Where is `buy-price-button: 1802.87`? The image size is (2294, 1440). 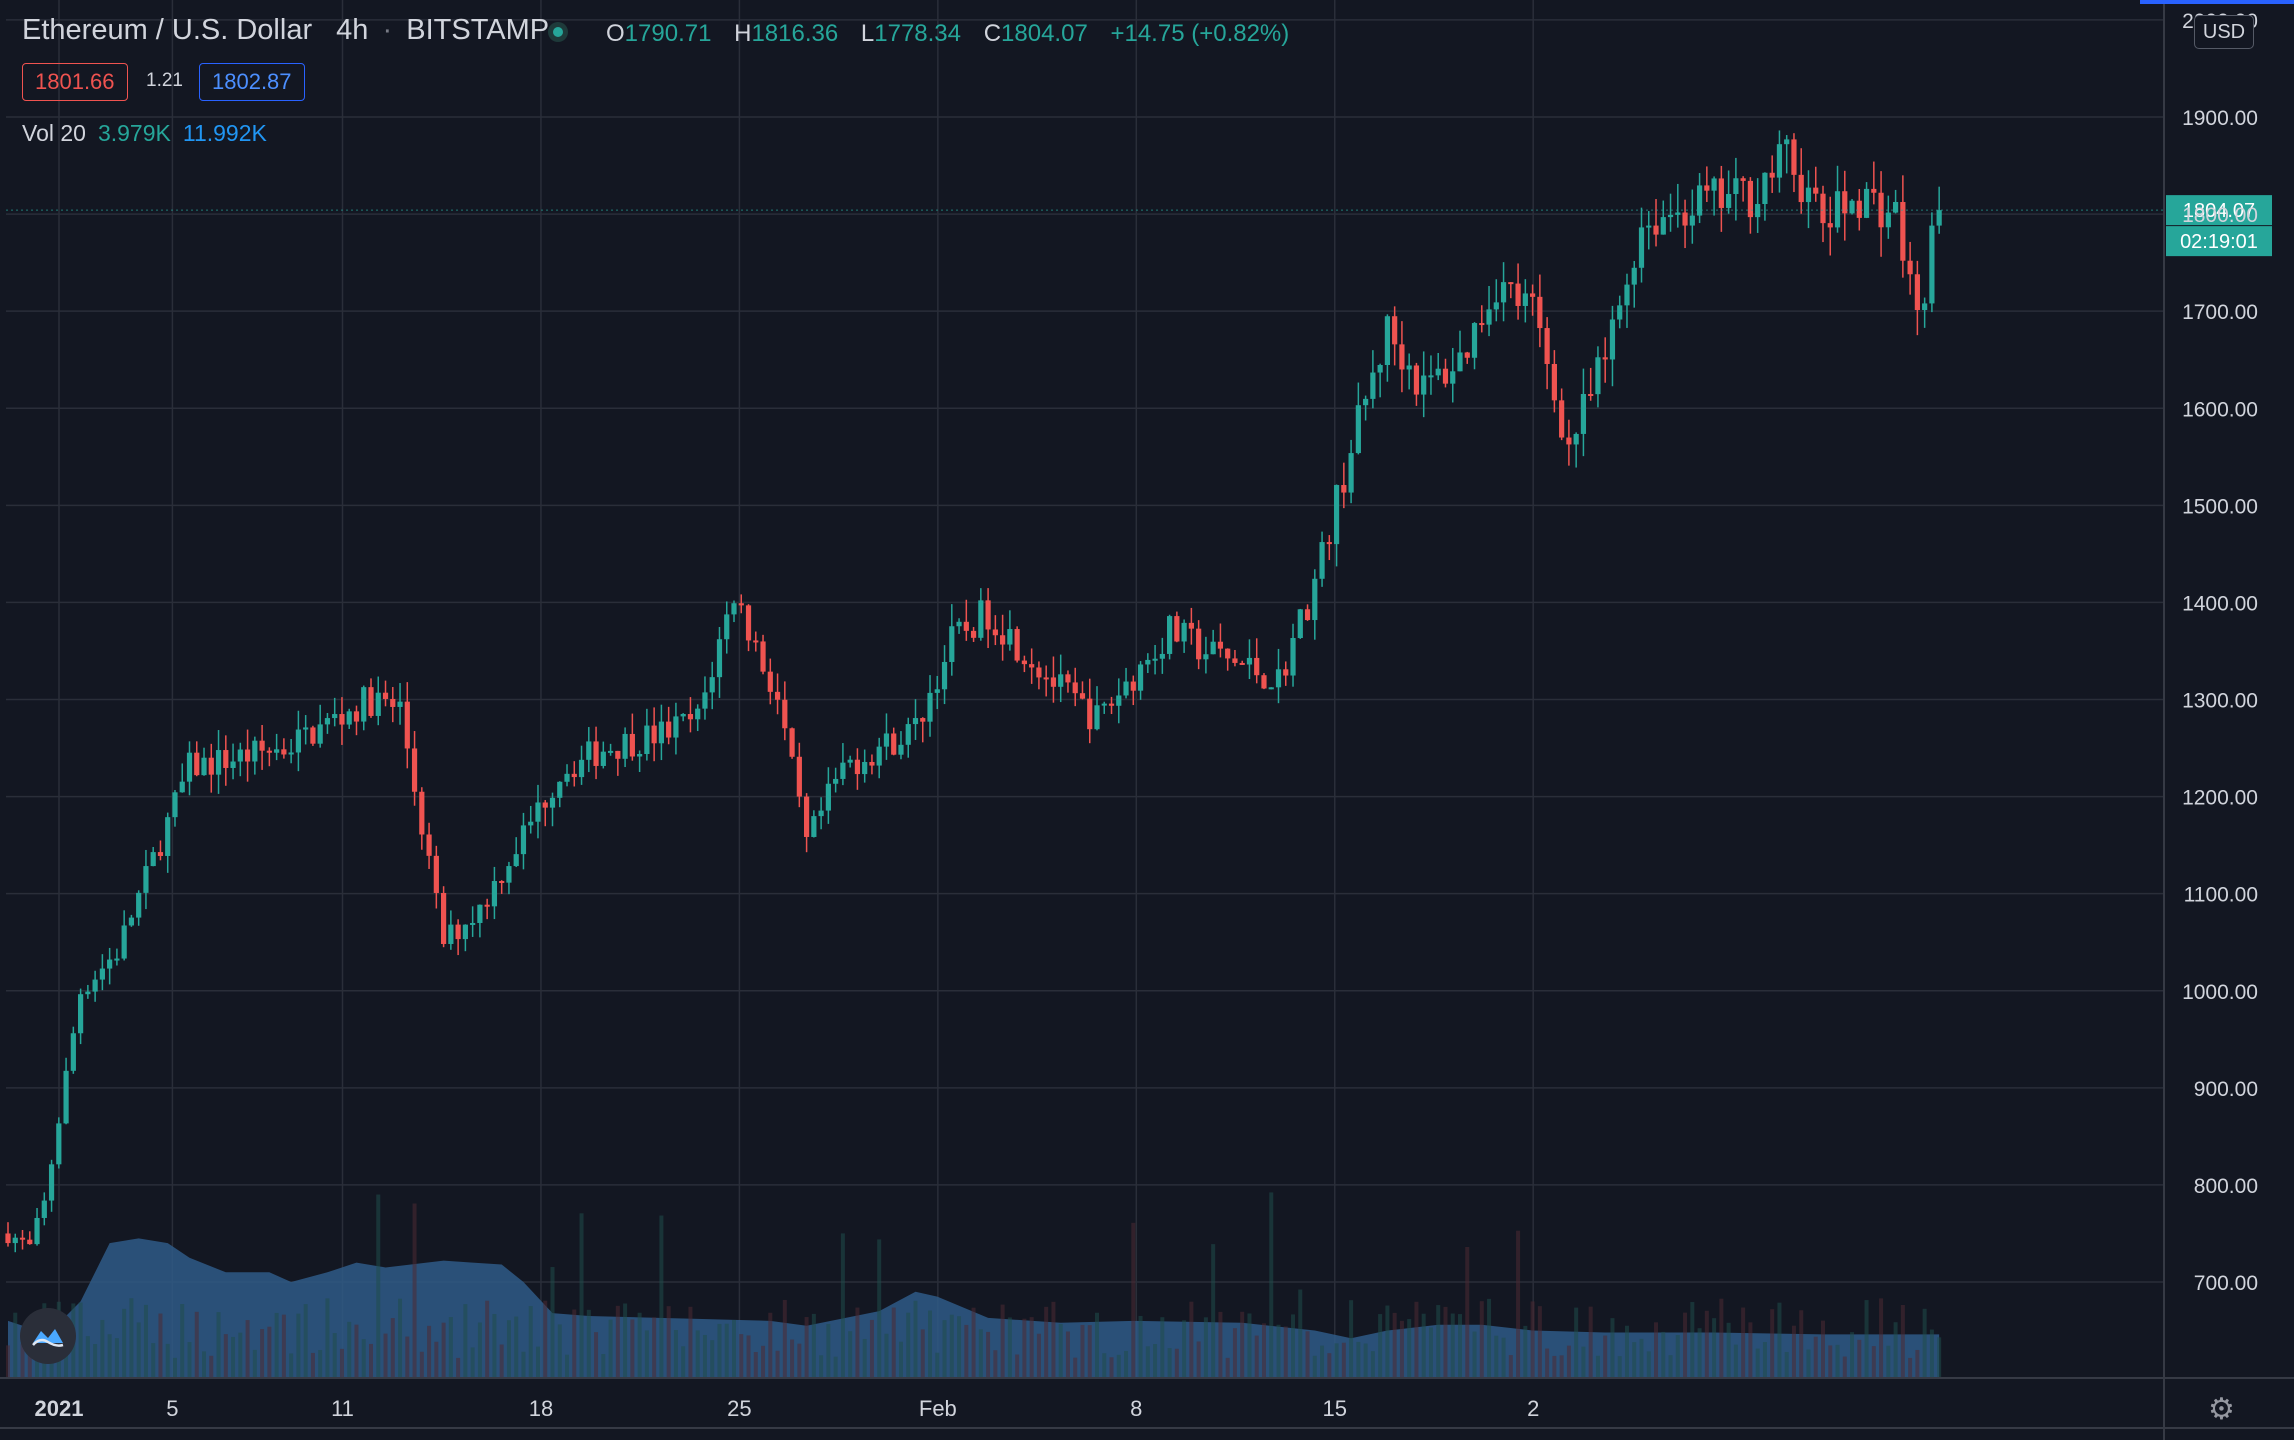
buy-price-button: 1802.87 is located at coordinates (252, 82).